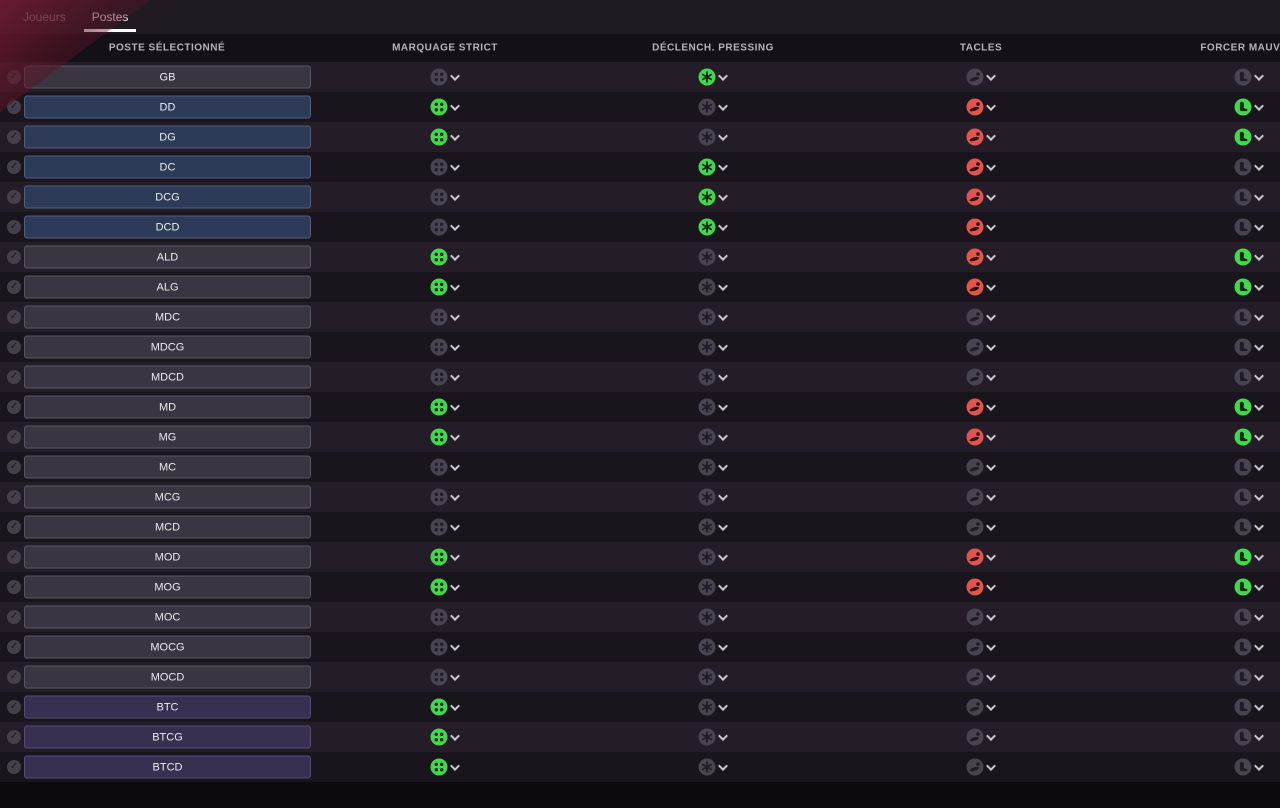 The width and height of the screenshot is (1280, 808). Describe the element at coordinates (167, 677) in the screenshot. I see `position-pill: MOCD` at that location.